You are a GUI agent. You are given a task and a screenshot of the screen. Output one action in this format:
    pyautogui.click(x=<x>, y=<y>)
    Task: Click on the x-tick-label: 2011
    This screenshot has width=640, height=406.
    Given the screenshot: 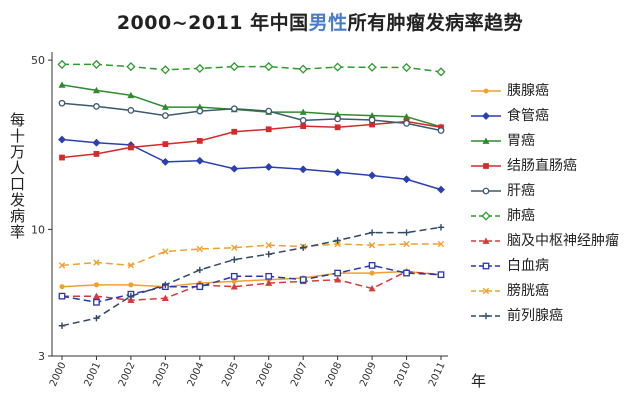 What is the action you would take?
    pyautogui.click(x=437, y=375)
    